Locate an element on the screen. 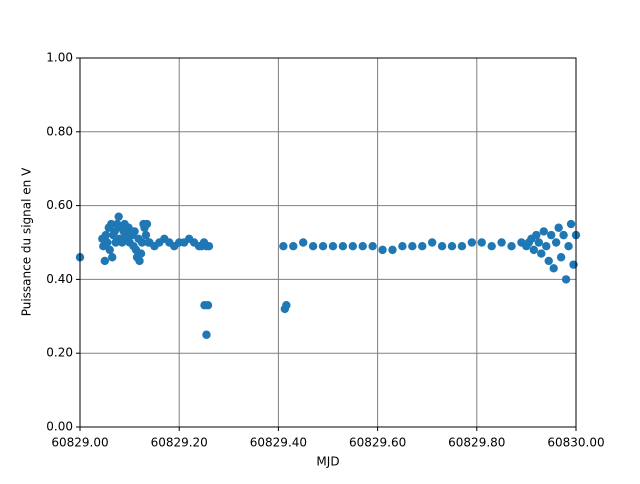 The image size is (640, 484). x-tick-label: 60829.20 is located at coordinates (179, 443).